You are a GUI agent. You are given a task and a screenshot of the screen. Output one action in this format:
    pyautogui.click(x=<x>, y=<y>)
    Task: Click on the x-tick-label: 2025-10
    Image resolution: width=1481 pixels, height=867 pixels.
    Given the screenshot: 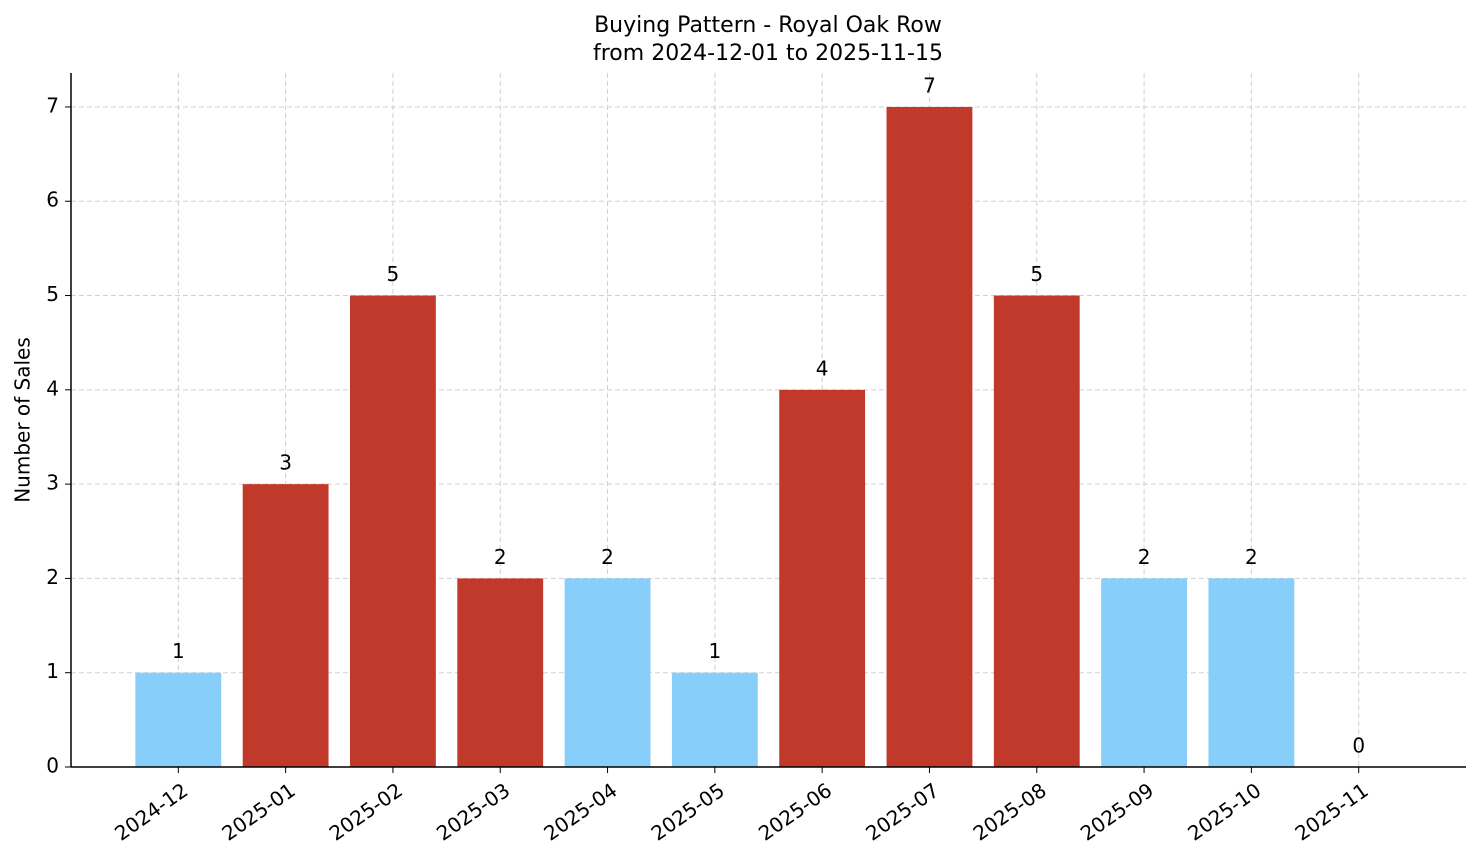 What is the action you would take?
    pyautogui.click(x=1224, y=812)
    